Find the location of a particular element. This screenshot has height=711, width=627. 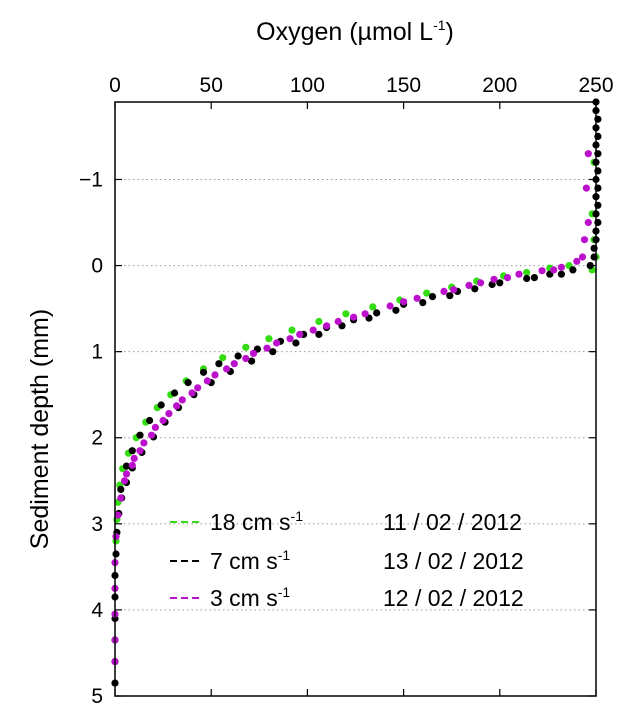

legend-speed: 18 cm s is located at coordinates (250, 522).